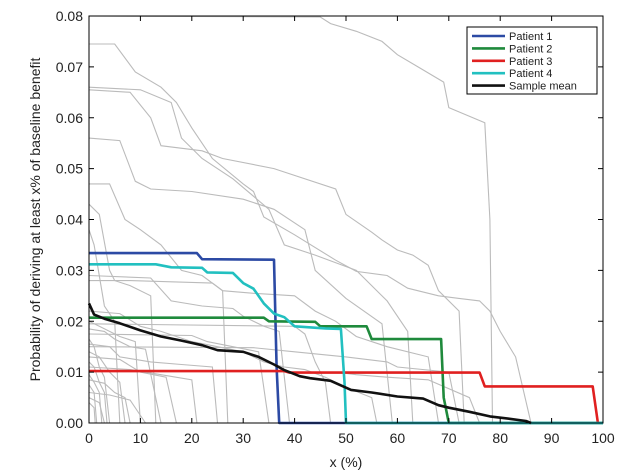  Describe the element at coordinates (552, 438) in the screenshot. I see `x-tick-label: 90` at that location.